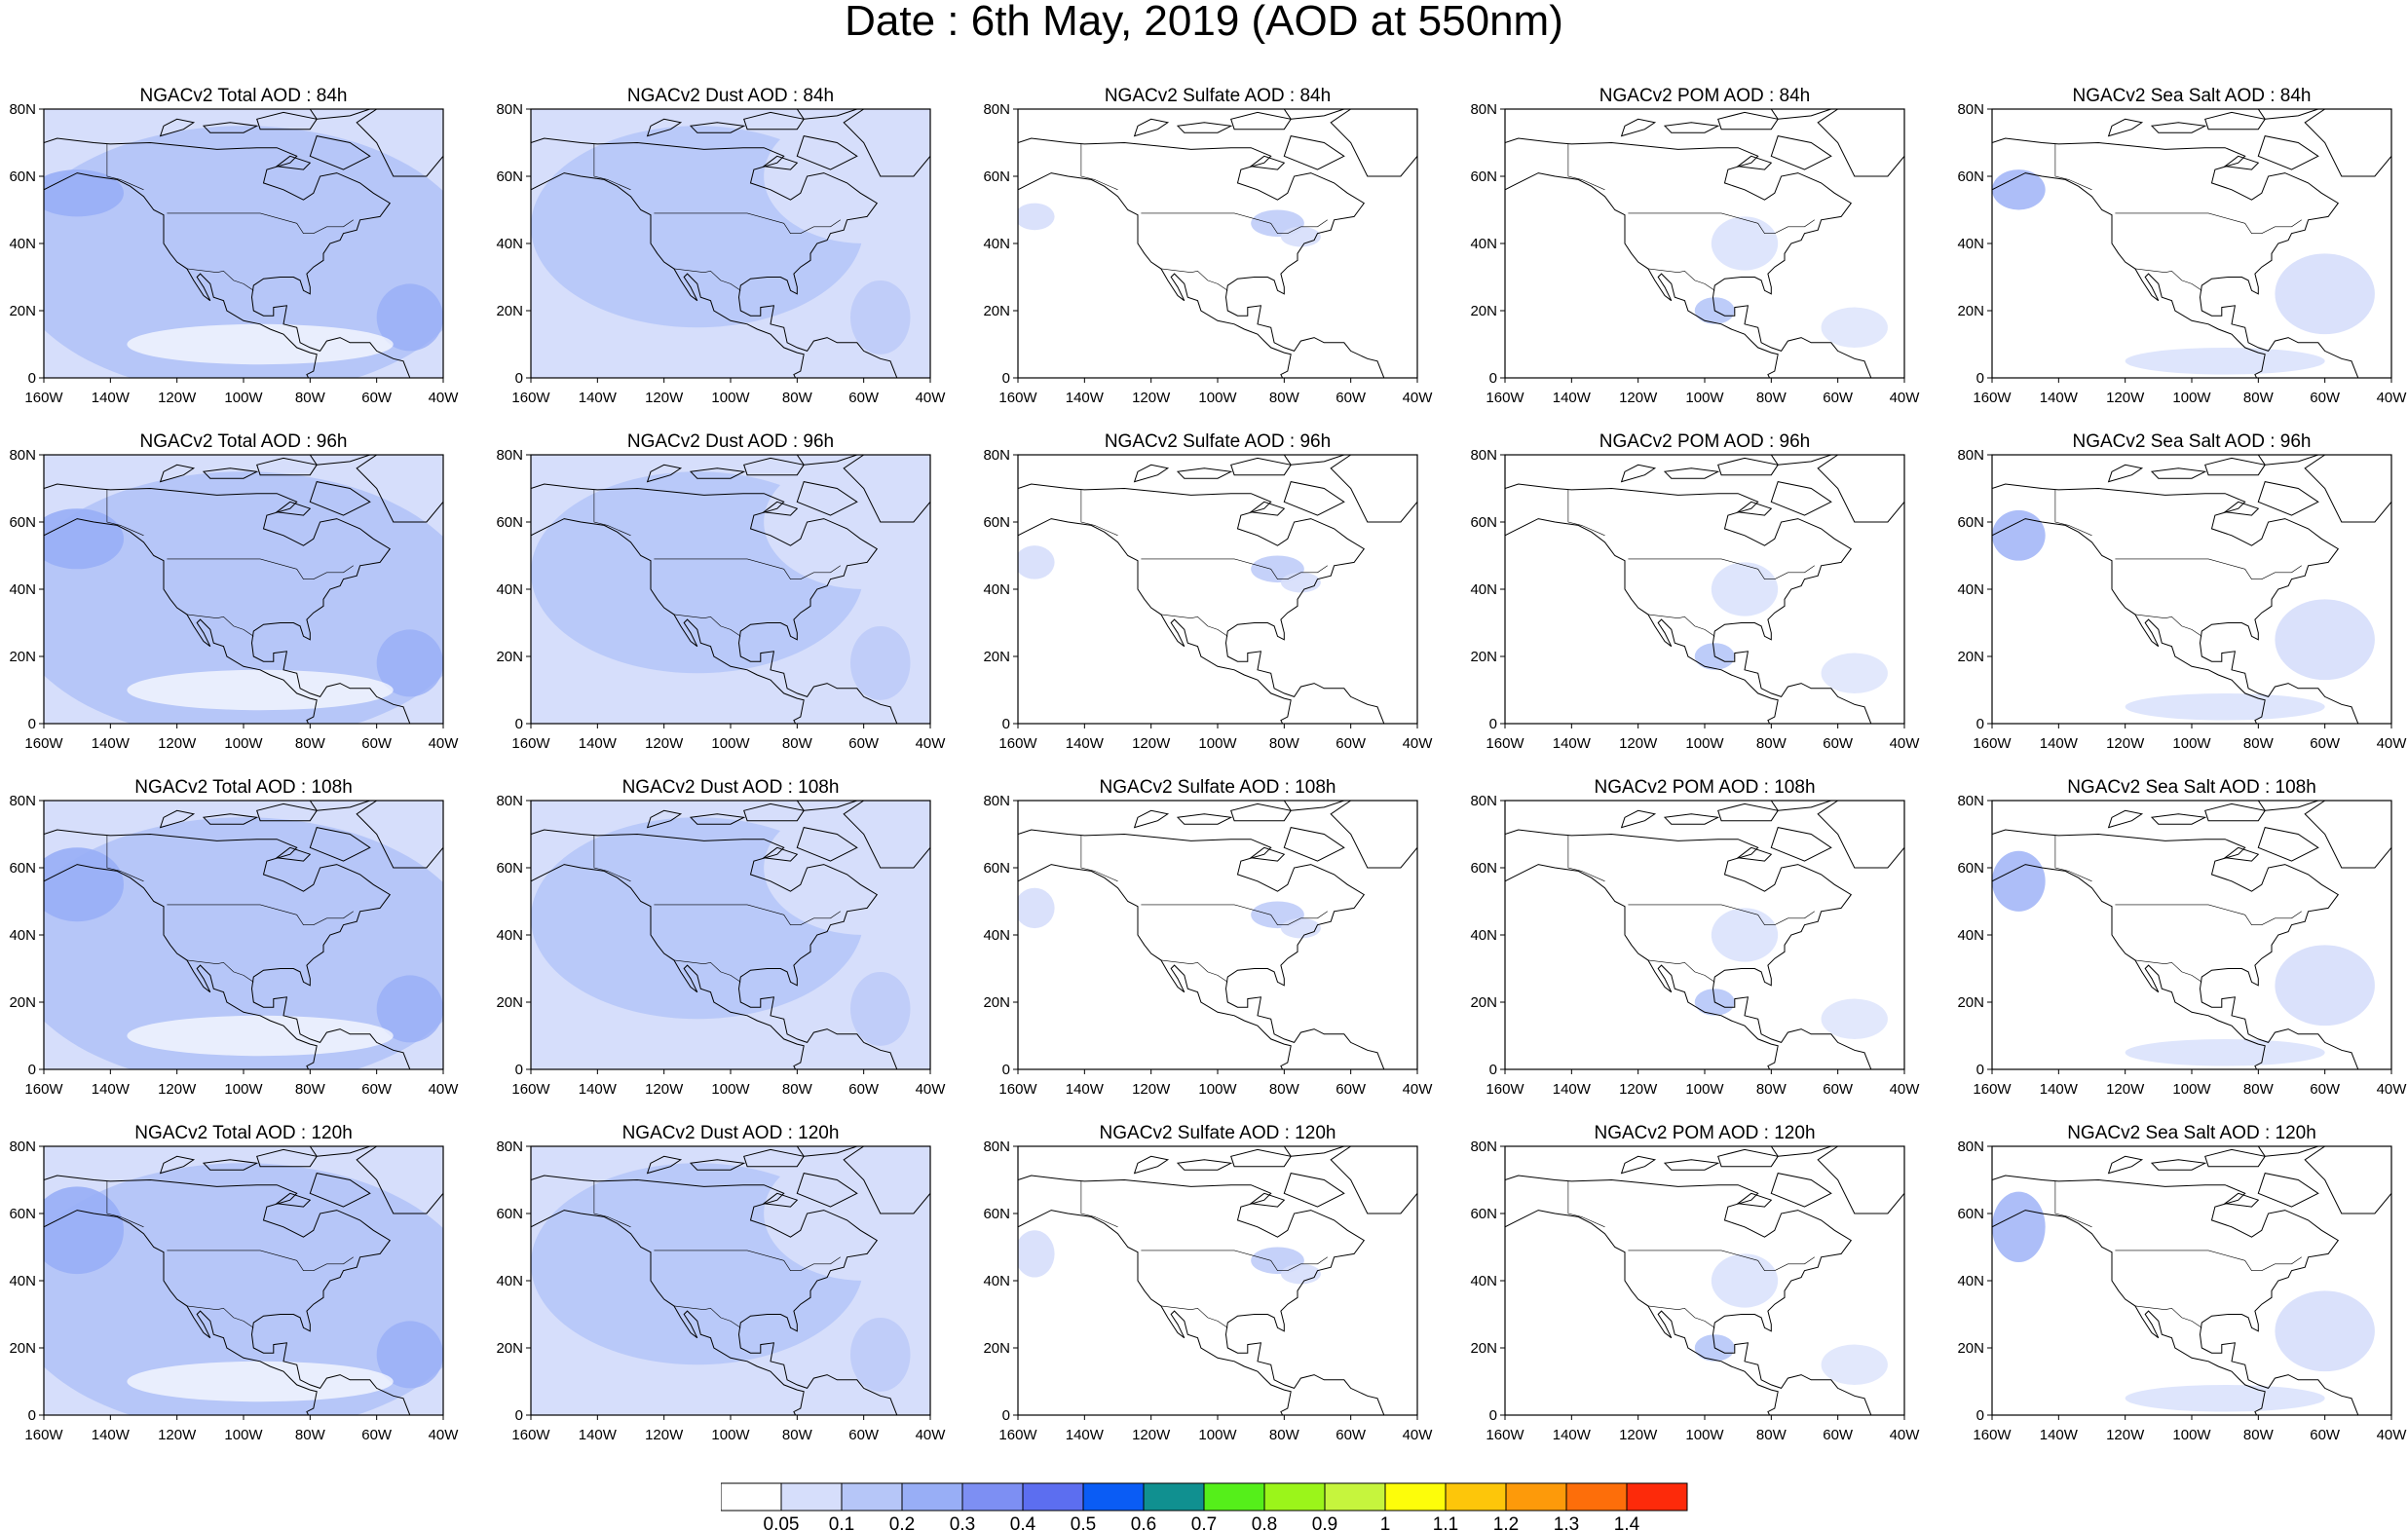 Image resolution: width=2408 pixels, height=1531 pixels. Describe the element at coordinates (1217, 1133) in the screenshot. I see `panel-title: NGACv2 Sulfate AOD : 120h` at that location.